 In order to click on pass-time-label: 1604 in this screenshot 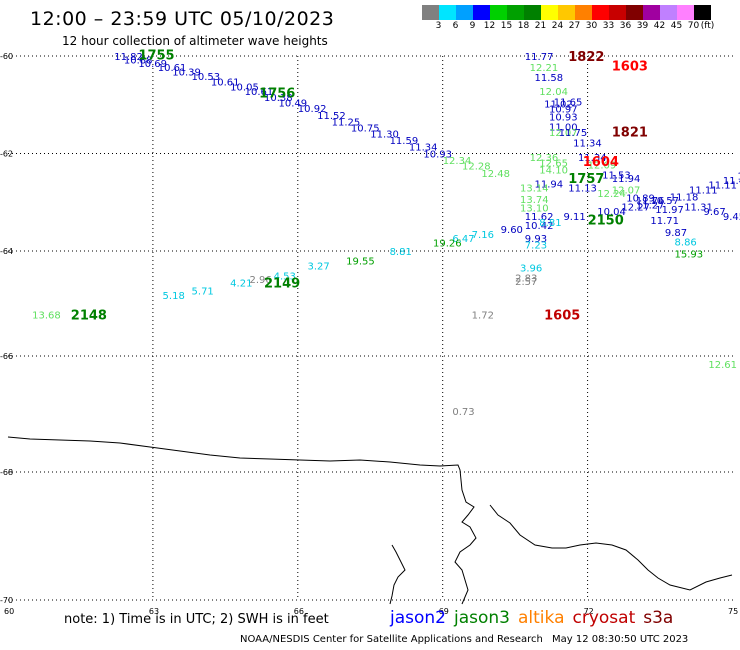, I will do `click(601, 162)`.